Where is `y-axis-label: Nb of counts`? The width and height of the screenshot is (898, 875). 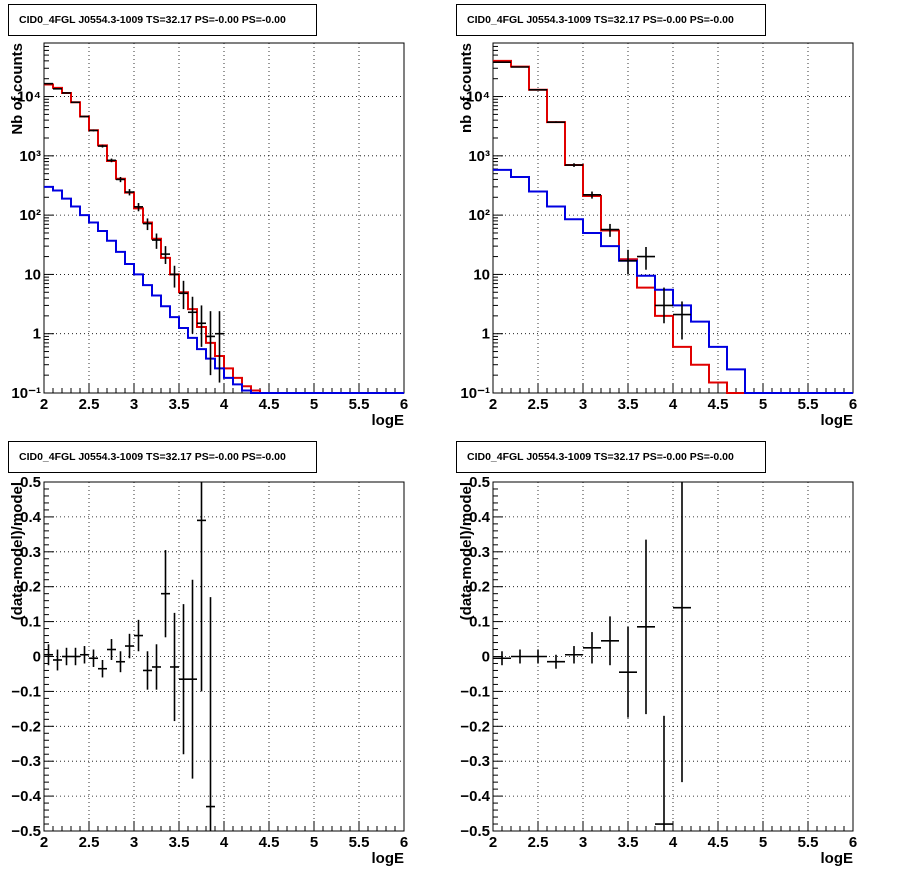
y-axis-label: Nb of counts is located at coordinates (17, 89).